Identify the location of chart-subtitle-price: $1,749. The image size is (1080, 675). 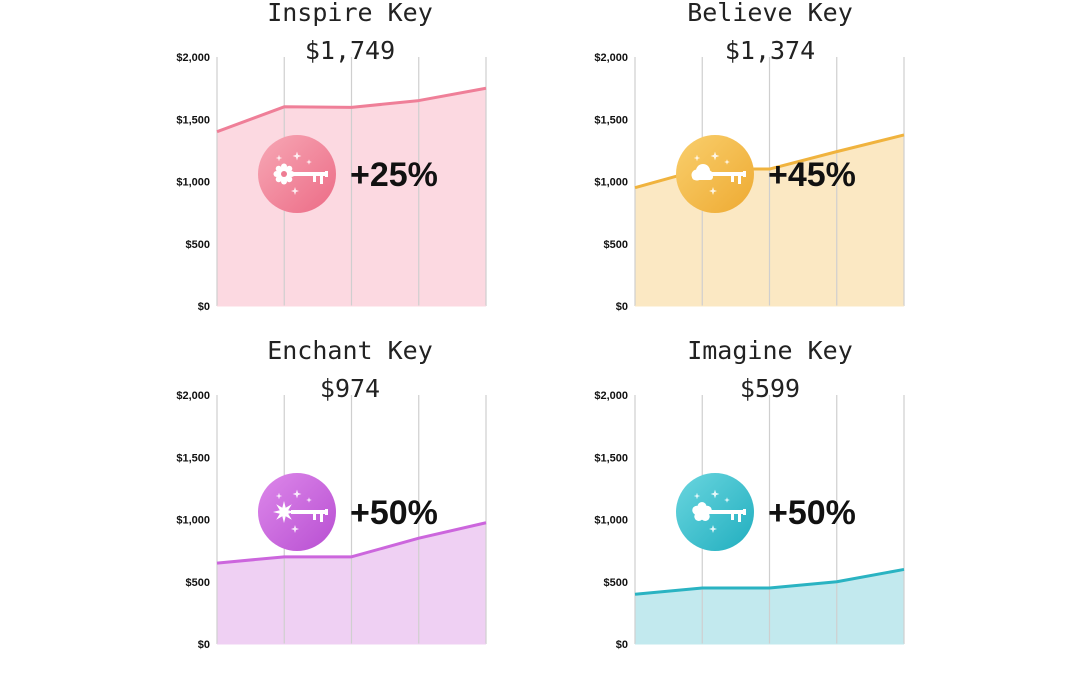
(350, 50).